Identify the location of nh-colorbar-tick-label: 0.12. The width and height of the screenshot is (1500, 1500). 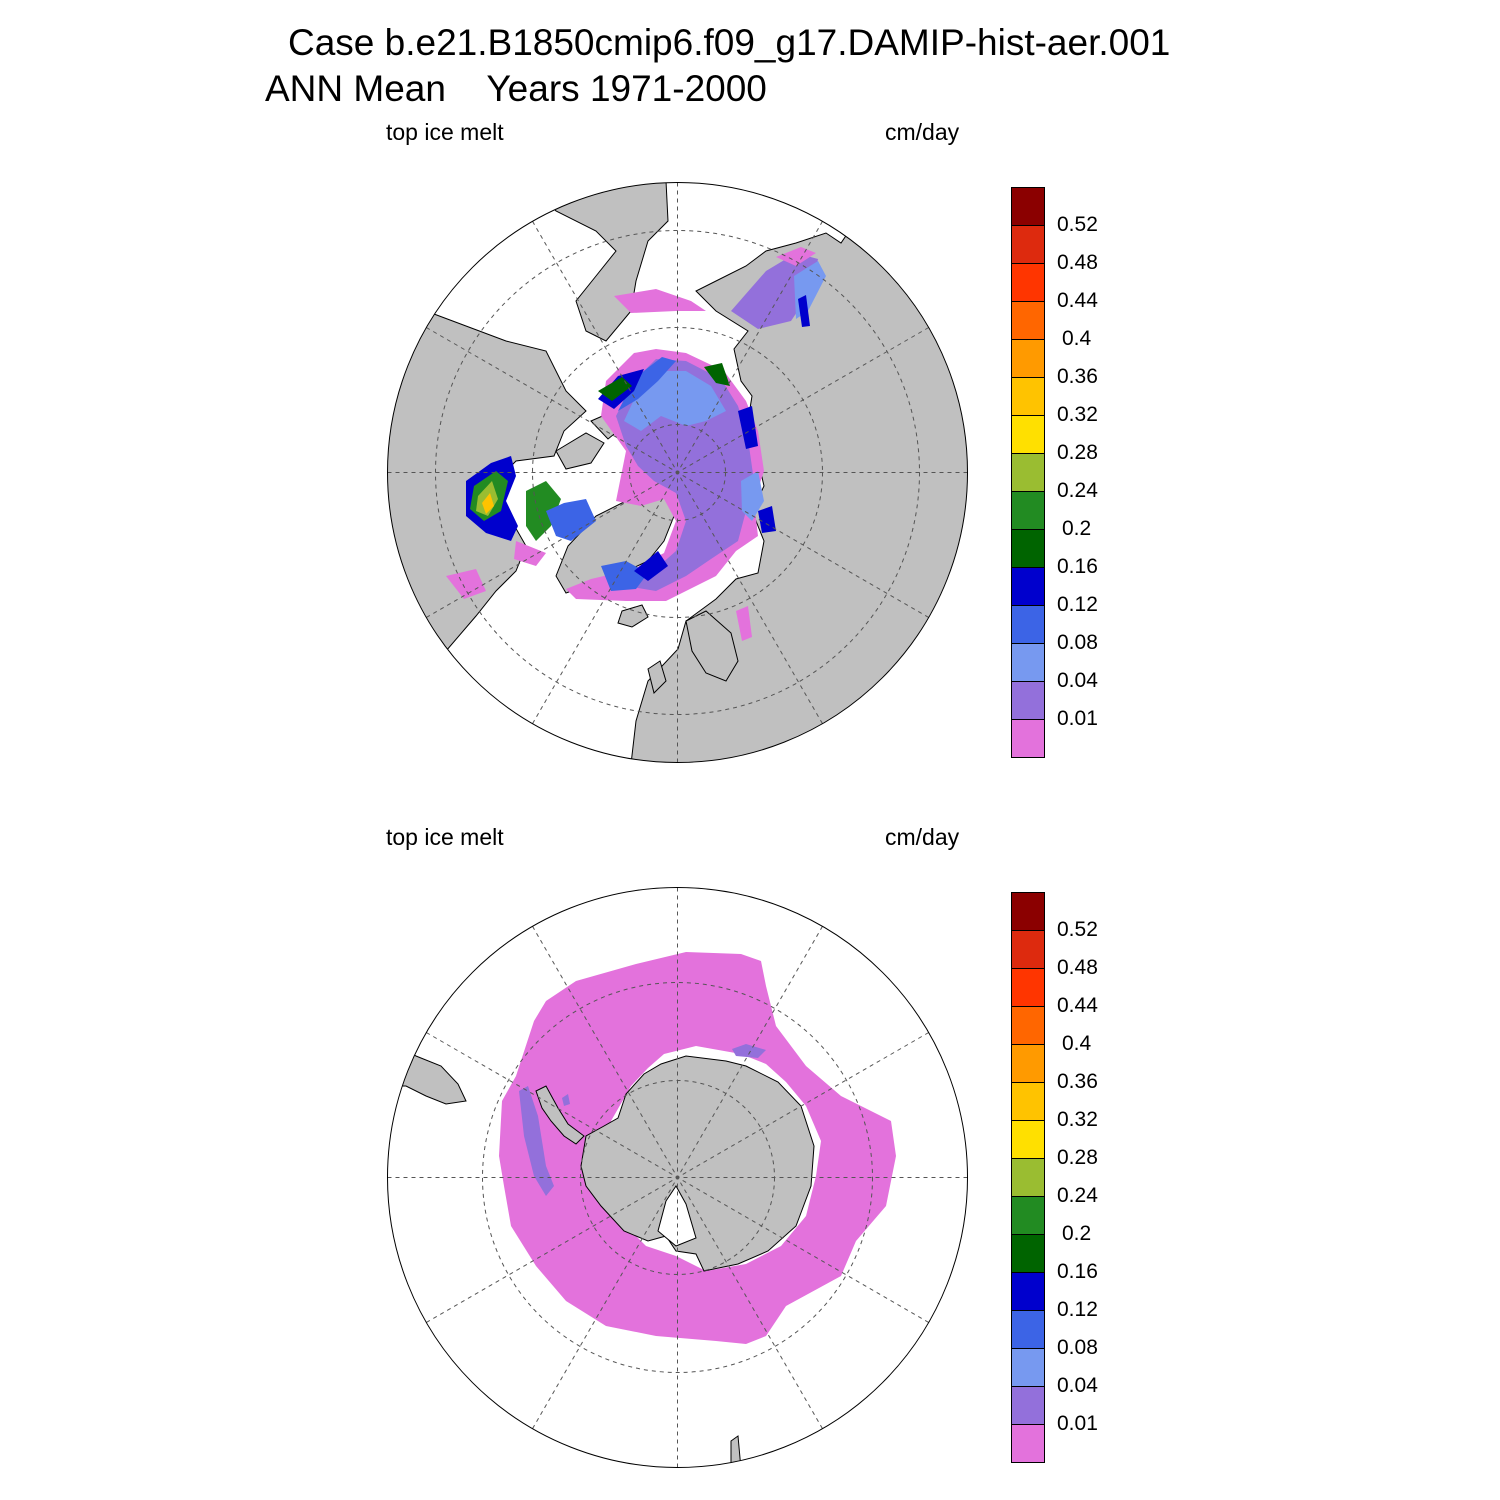
(1077, 604).